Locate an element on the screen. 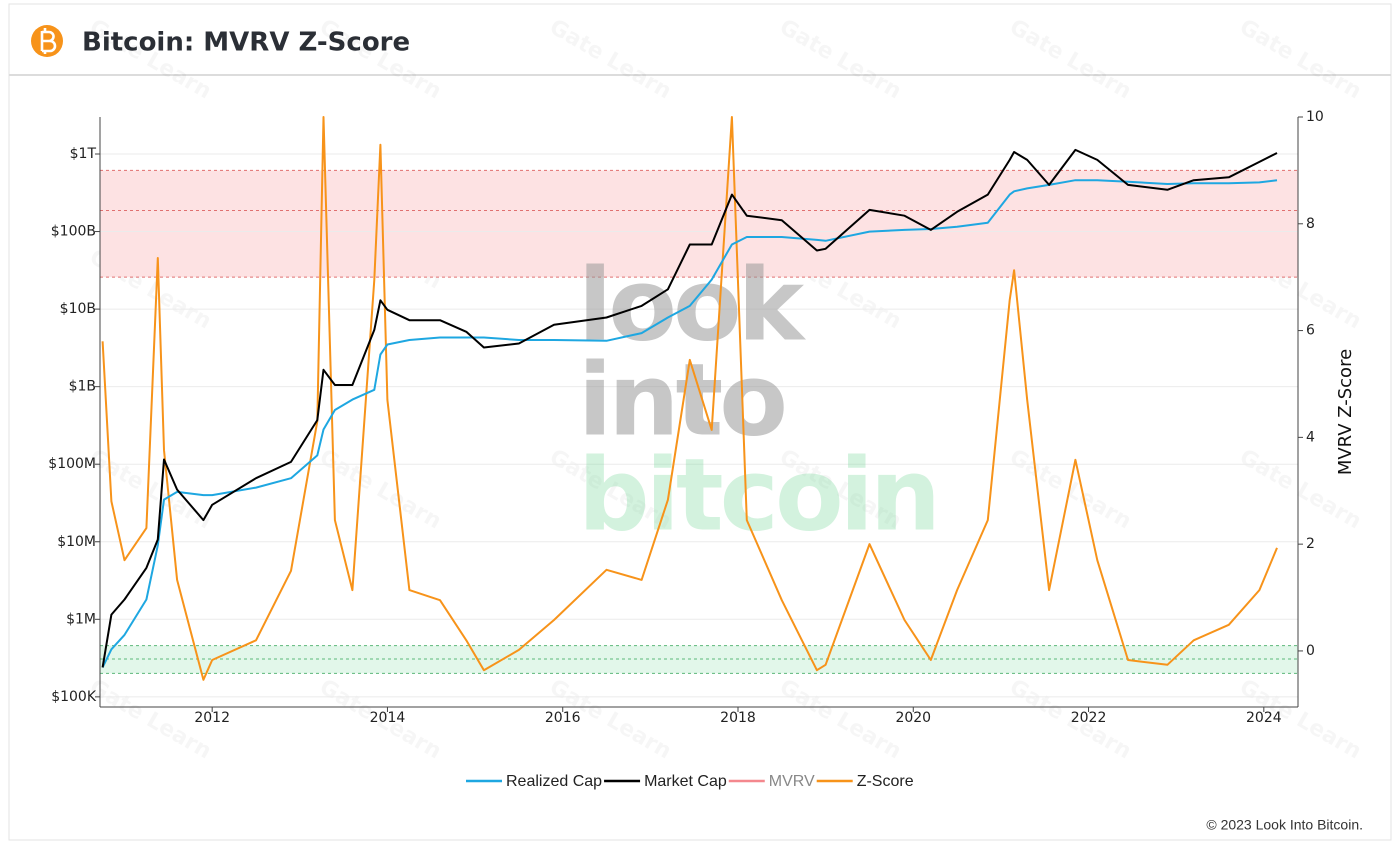 This screenshot has height=847, width=1400. bitcoin-icon is located at coordinates (47, 41).